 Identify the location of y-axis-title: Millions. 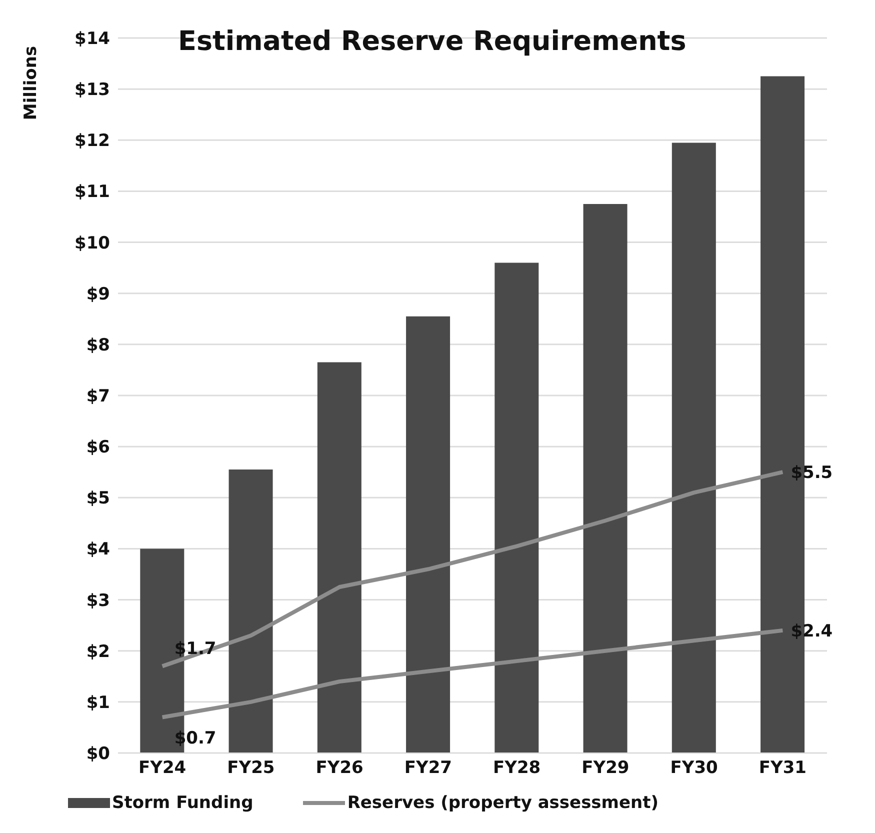
(31, 83).